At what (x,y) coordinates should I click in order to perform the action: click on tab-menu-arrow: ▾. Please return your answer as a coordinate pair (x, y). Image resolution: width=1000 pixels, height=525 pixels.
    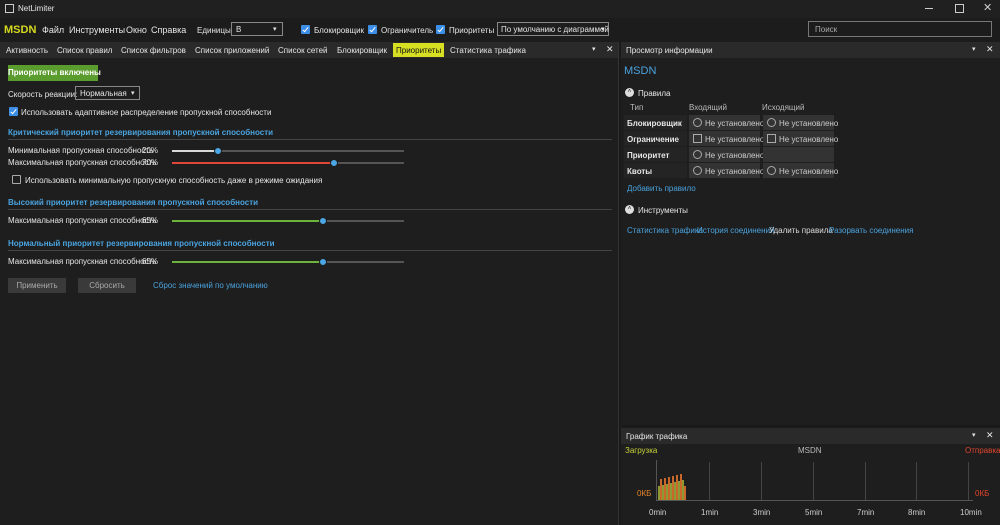
    Looking at the image, I should click on (594, 49).